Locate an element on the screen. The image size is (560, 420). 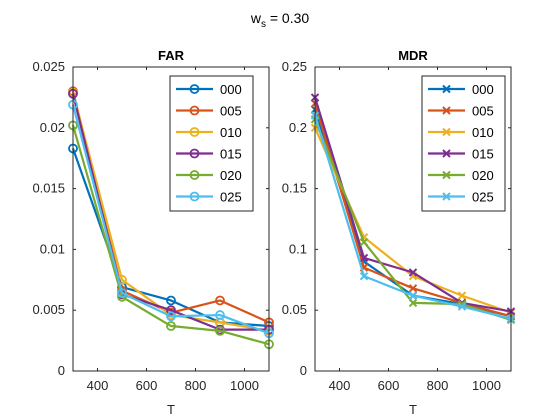
far-legend-label: 010 is located at coordinates (231, 132).